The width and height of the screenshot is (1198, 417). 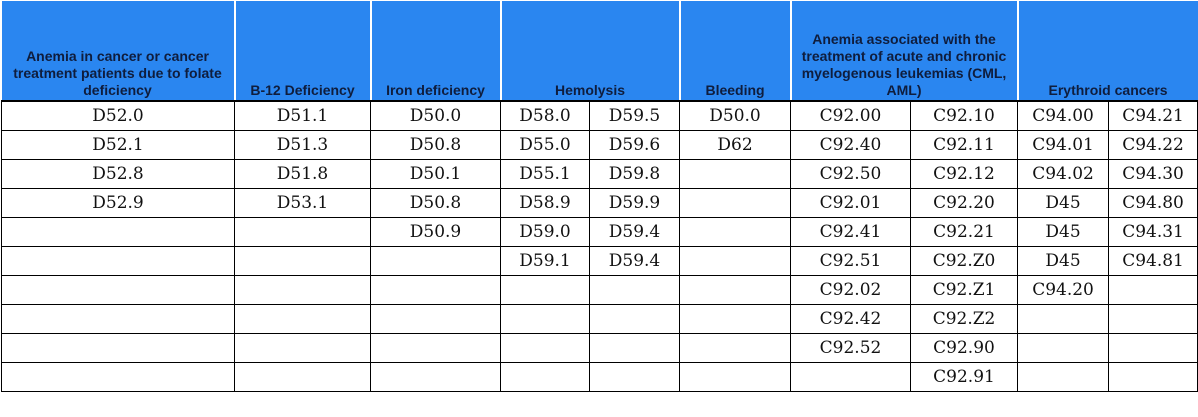 I want to click on table-cell: C94.00, so click(x=1063, y=115).